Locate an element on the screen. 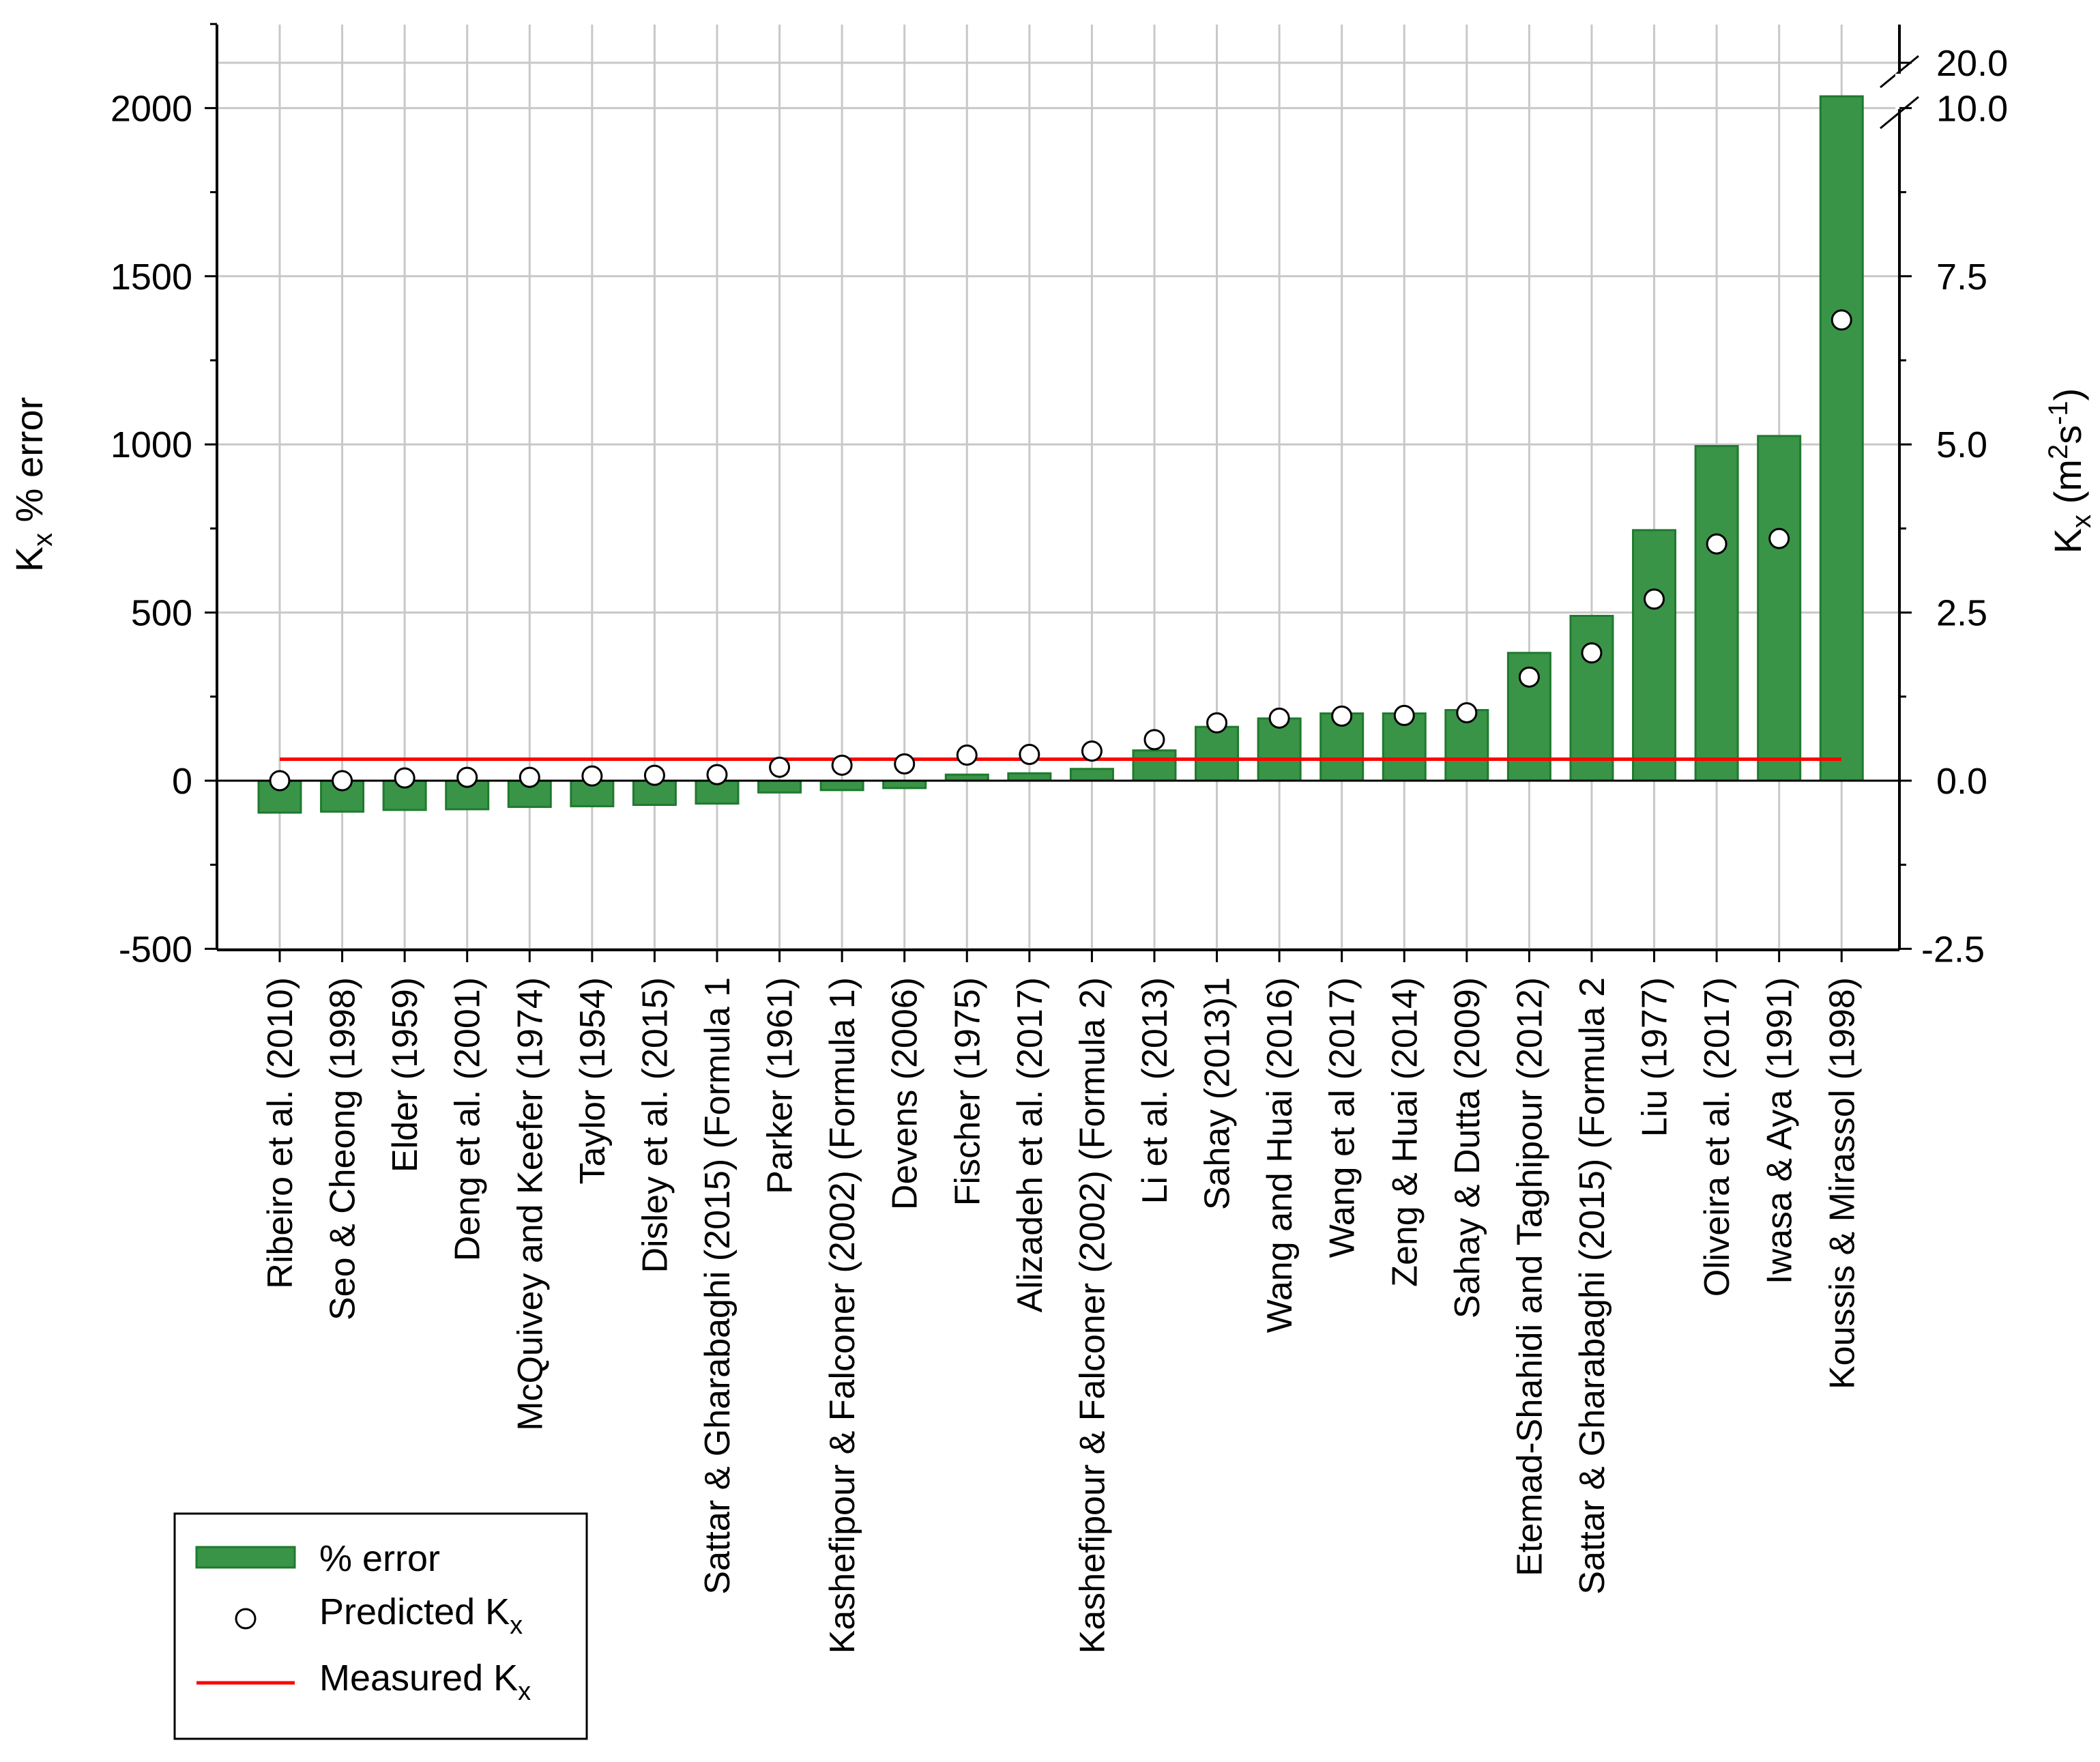 This screenshot has height=1762, width=2100. left-axis-title: Kx % error is located at coordinates (33, 485).